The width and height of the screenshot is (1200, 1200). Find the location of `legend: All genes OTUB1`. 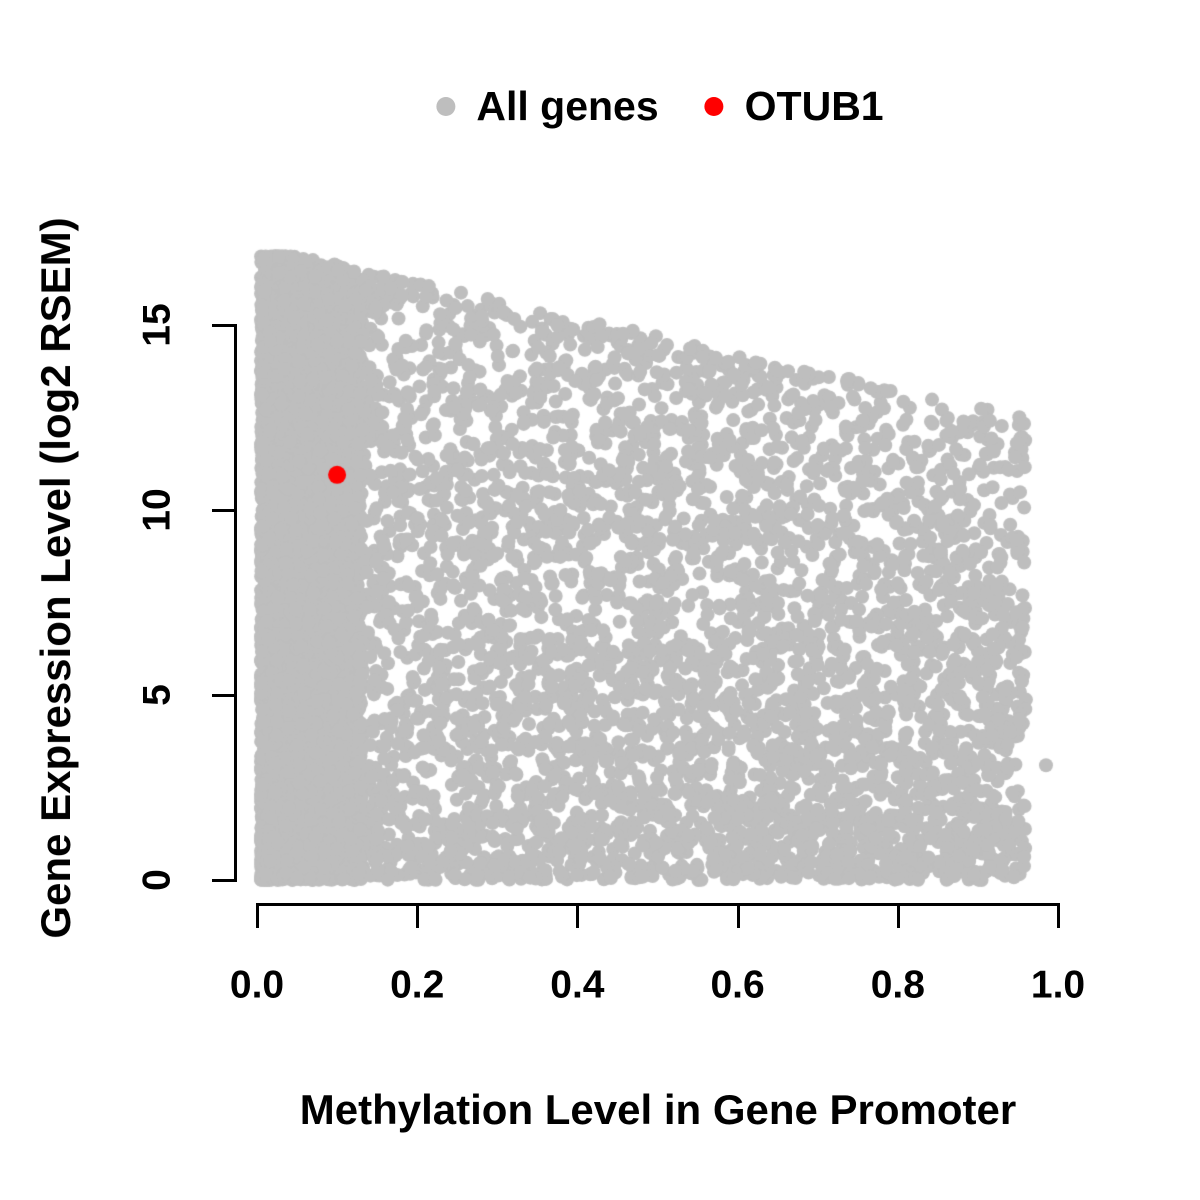

legend: All genes OTUB1 is located at coordinates (660, 106).